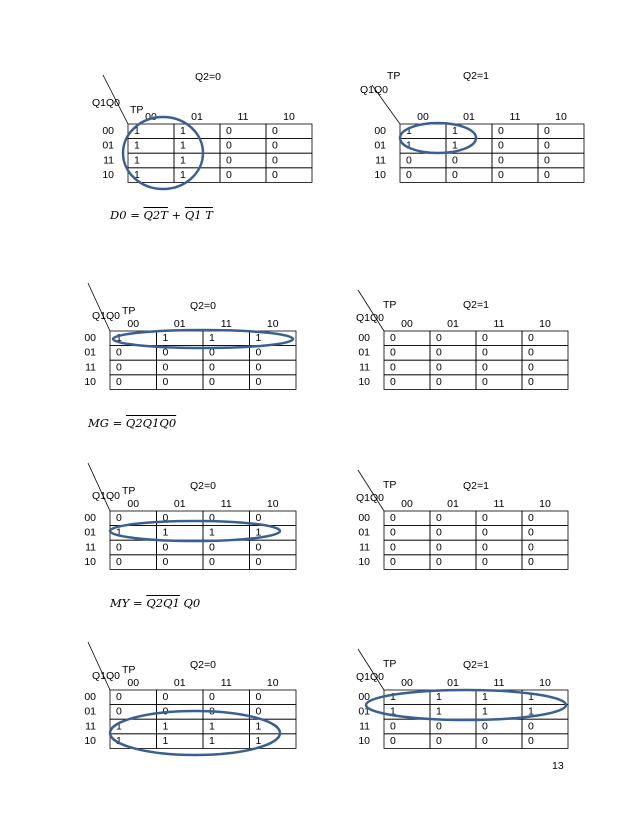 Image resolution: width=638 pixels, height=826 pixels. What do you see at coordinates (107, 423) in the screenshot?
I see `equation-part: MG =` at bounding box center [107, 423].